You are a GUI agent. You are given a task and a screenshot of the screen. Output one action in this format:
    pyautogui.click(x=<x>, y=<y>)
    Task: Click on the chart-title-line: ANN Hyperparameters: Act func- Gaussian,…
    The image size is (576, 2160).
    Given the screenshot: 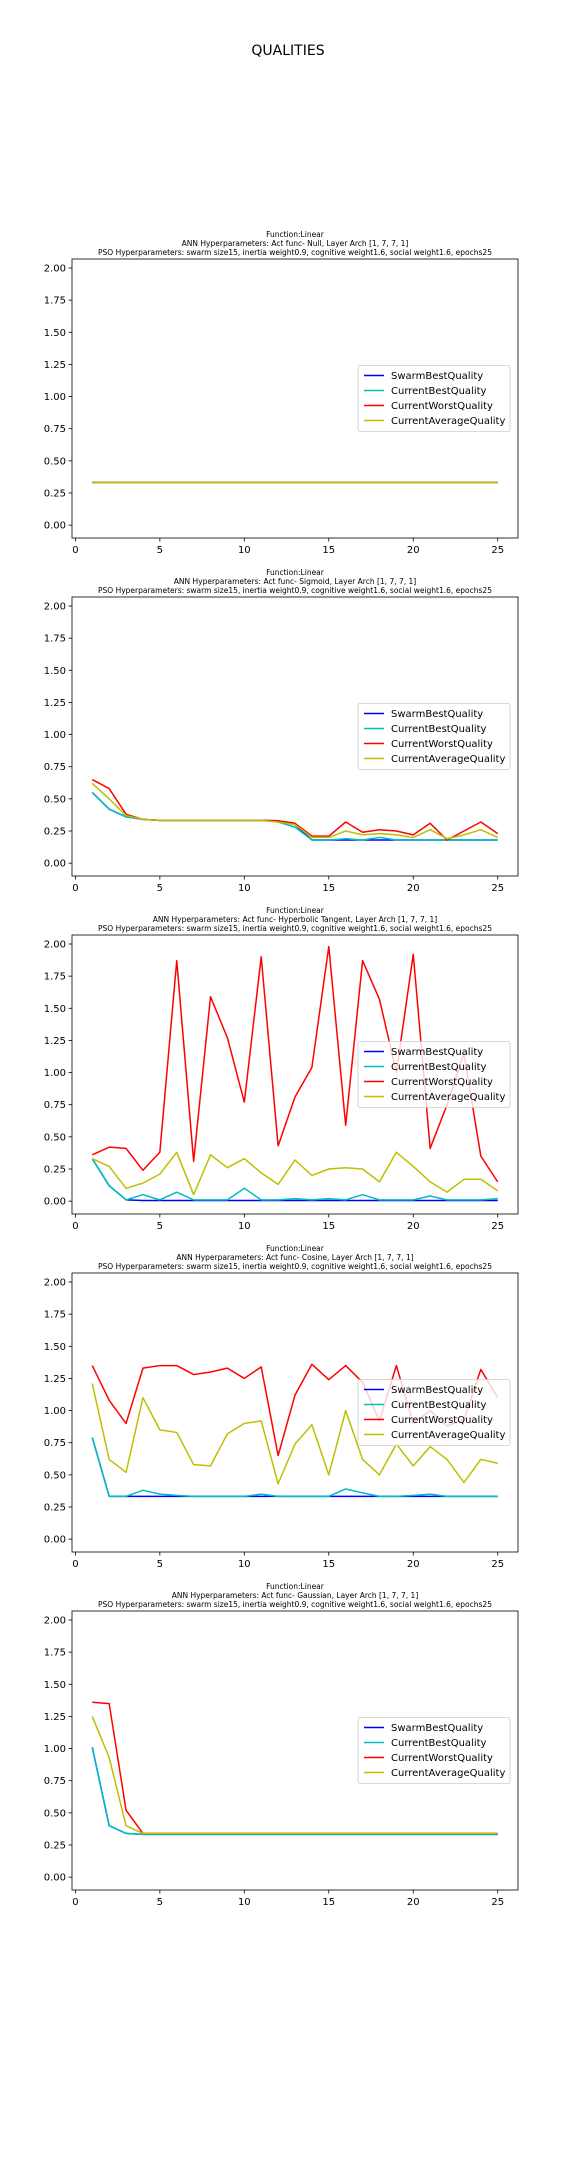 What is the action you would take?
    pyautogui.click(x=295, y=1595)
    